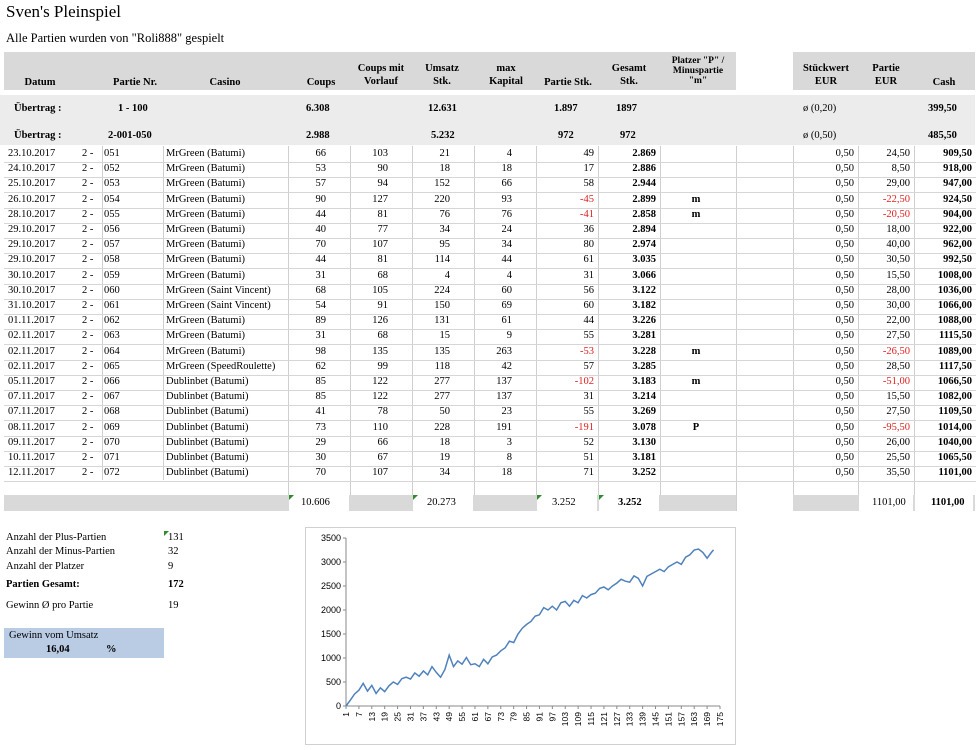 The height and width of the screenshot is (750, 979). I want to click on cell-vorlauf: 103, so click(380, 153).